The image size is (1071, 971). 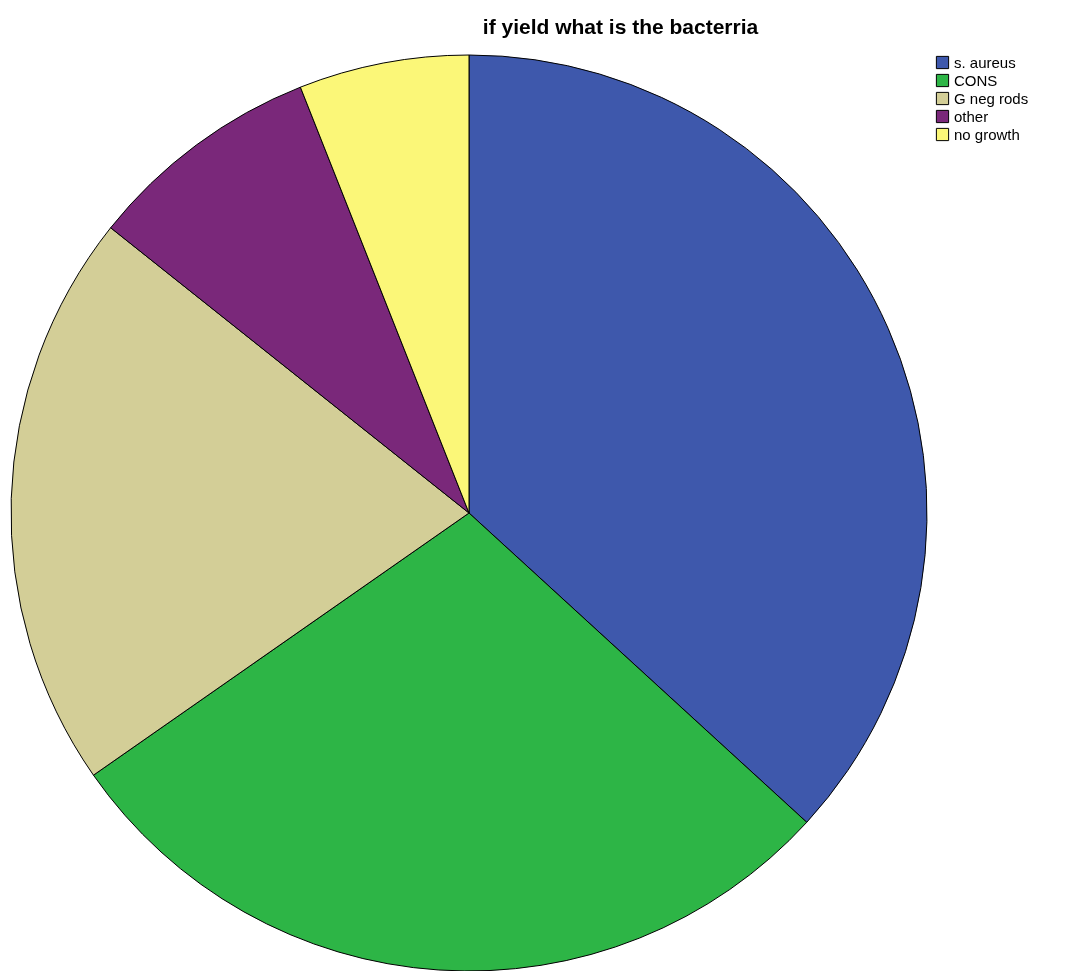 What do you see at coordinates (971, 116) in the screenshot?
I see `legend-label: other` at bounding box center [971, 116].